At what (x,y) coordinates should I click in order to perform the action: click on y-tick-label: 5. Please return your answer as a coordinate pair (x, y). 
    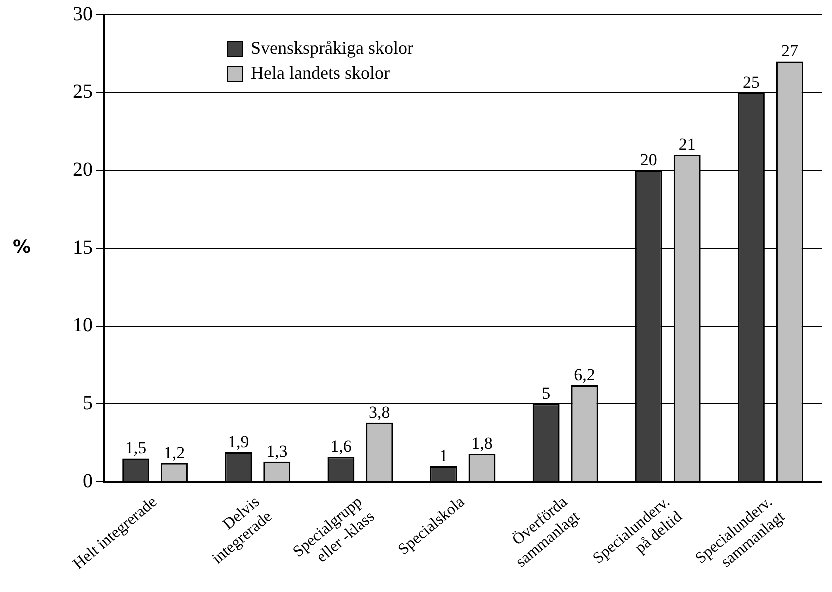
    Looking at the image, I should click on (88, 403).